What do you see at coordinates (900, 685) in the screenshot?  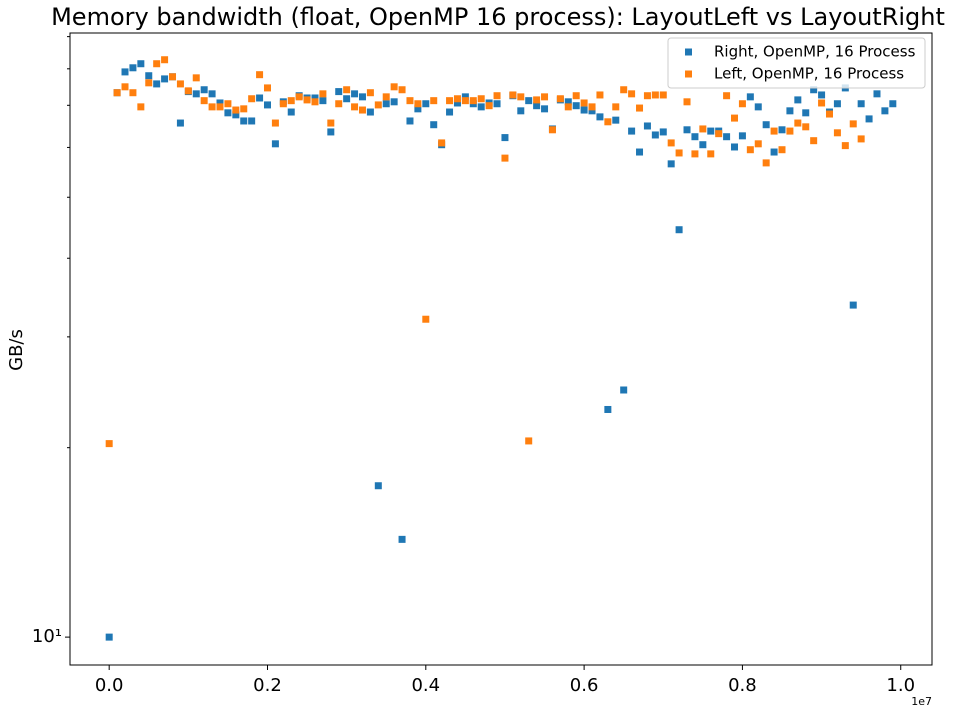 I see `x-tick-label: 1.0` at bounding box center [900, 685].